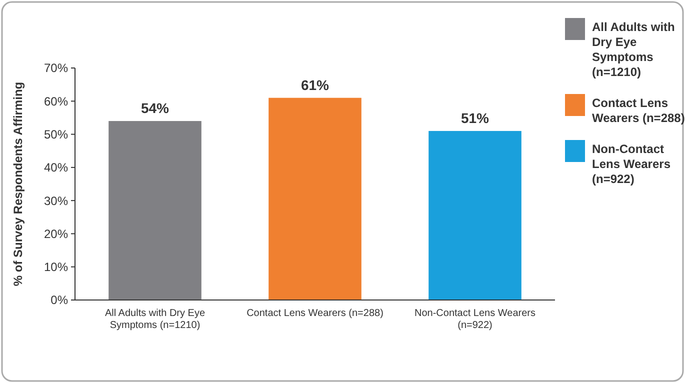 This screenshot has width=685, height=383. Describe the element at coordinates (56, 101) in the screenshot. I see `y-tick-label: 60%` at that location.